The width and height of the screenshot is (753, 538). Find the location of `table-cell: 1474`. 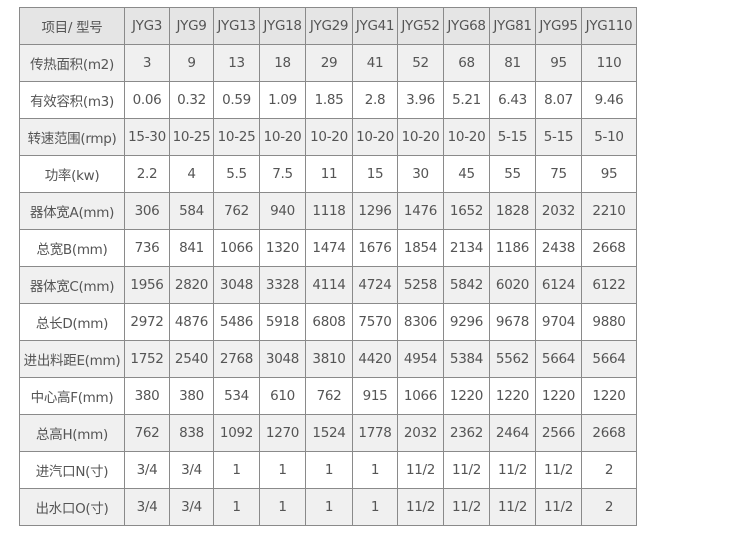

table-cell: 1474 is located at coordinates (329, 248).